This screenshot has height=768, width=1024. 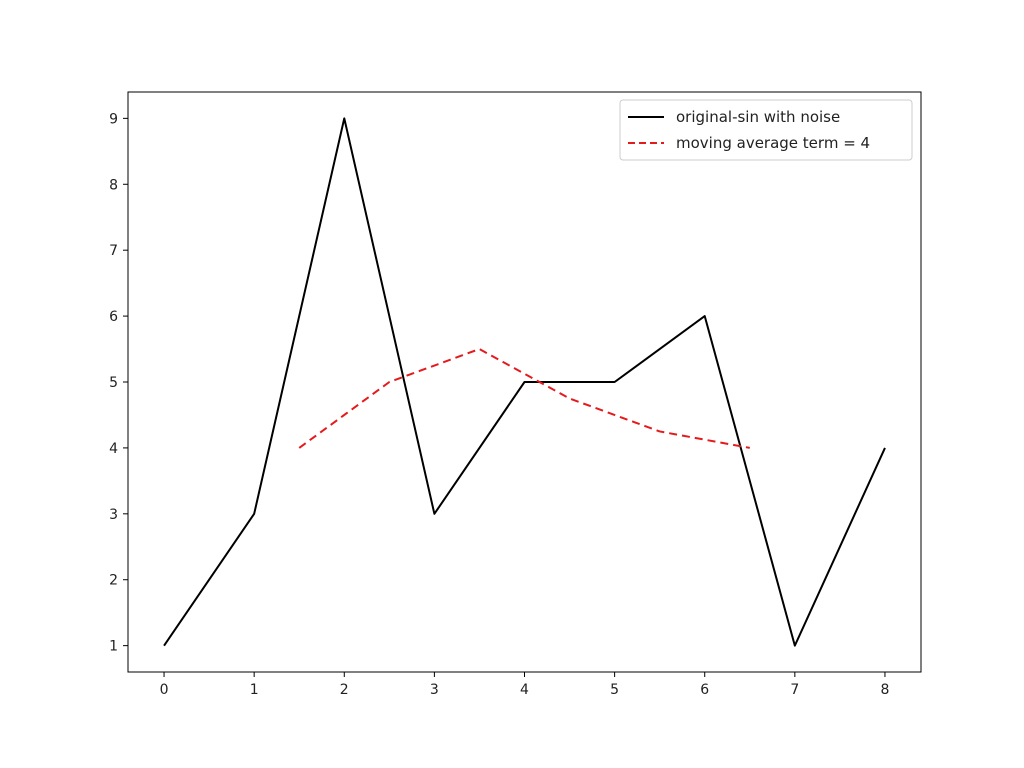 I want to click on y-tick-label: 7, so click(x=113, y=251).